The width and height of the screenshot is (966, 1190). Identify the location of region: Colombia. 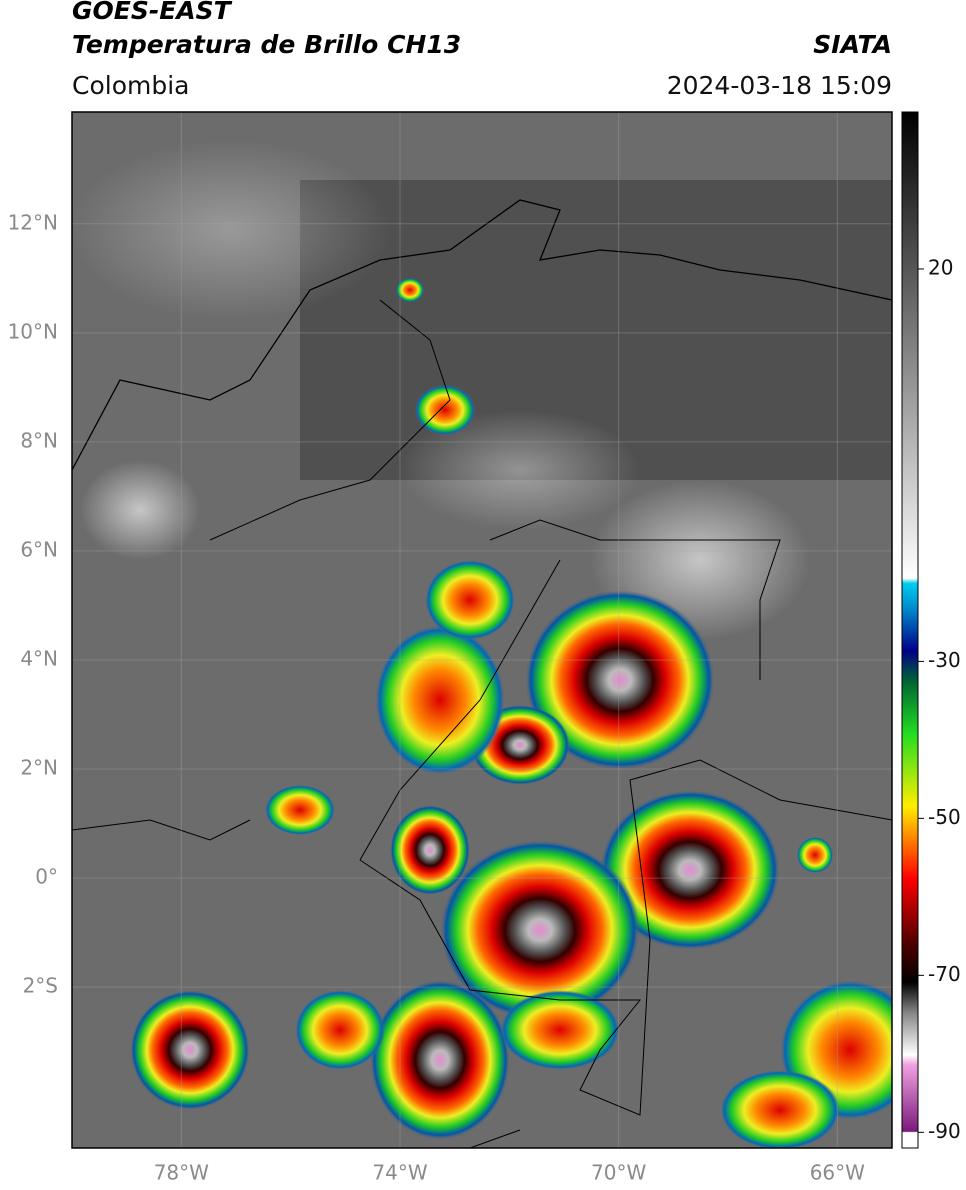
(130, 85).